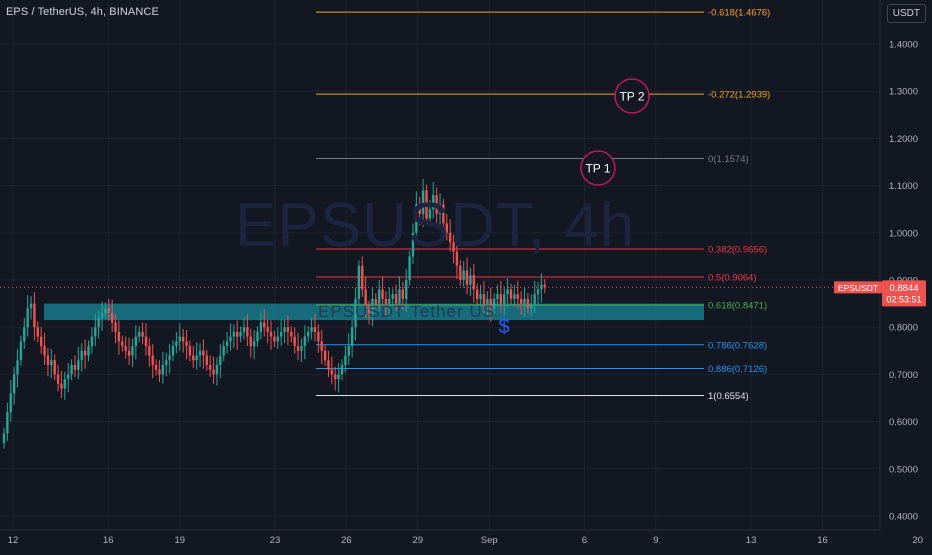 This screenshot has height=555, width=932. What do you see at coordinates (466, 540) in the screenshot?
I see `time-axis` at bounding box center [466, 540].